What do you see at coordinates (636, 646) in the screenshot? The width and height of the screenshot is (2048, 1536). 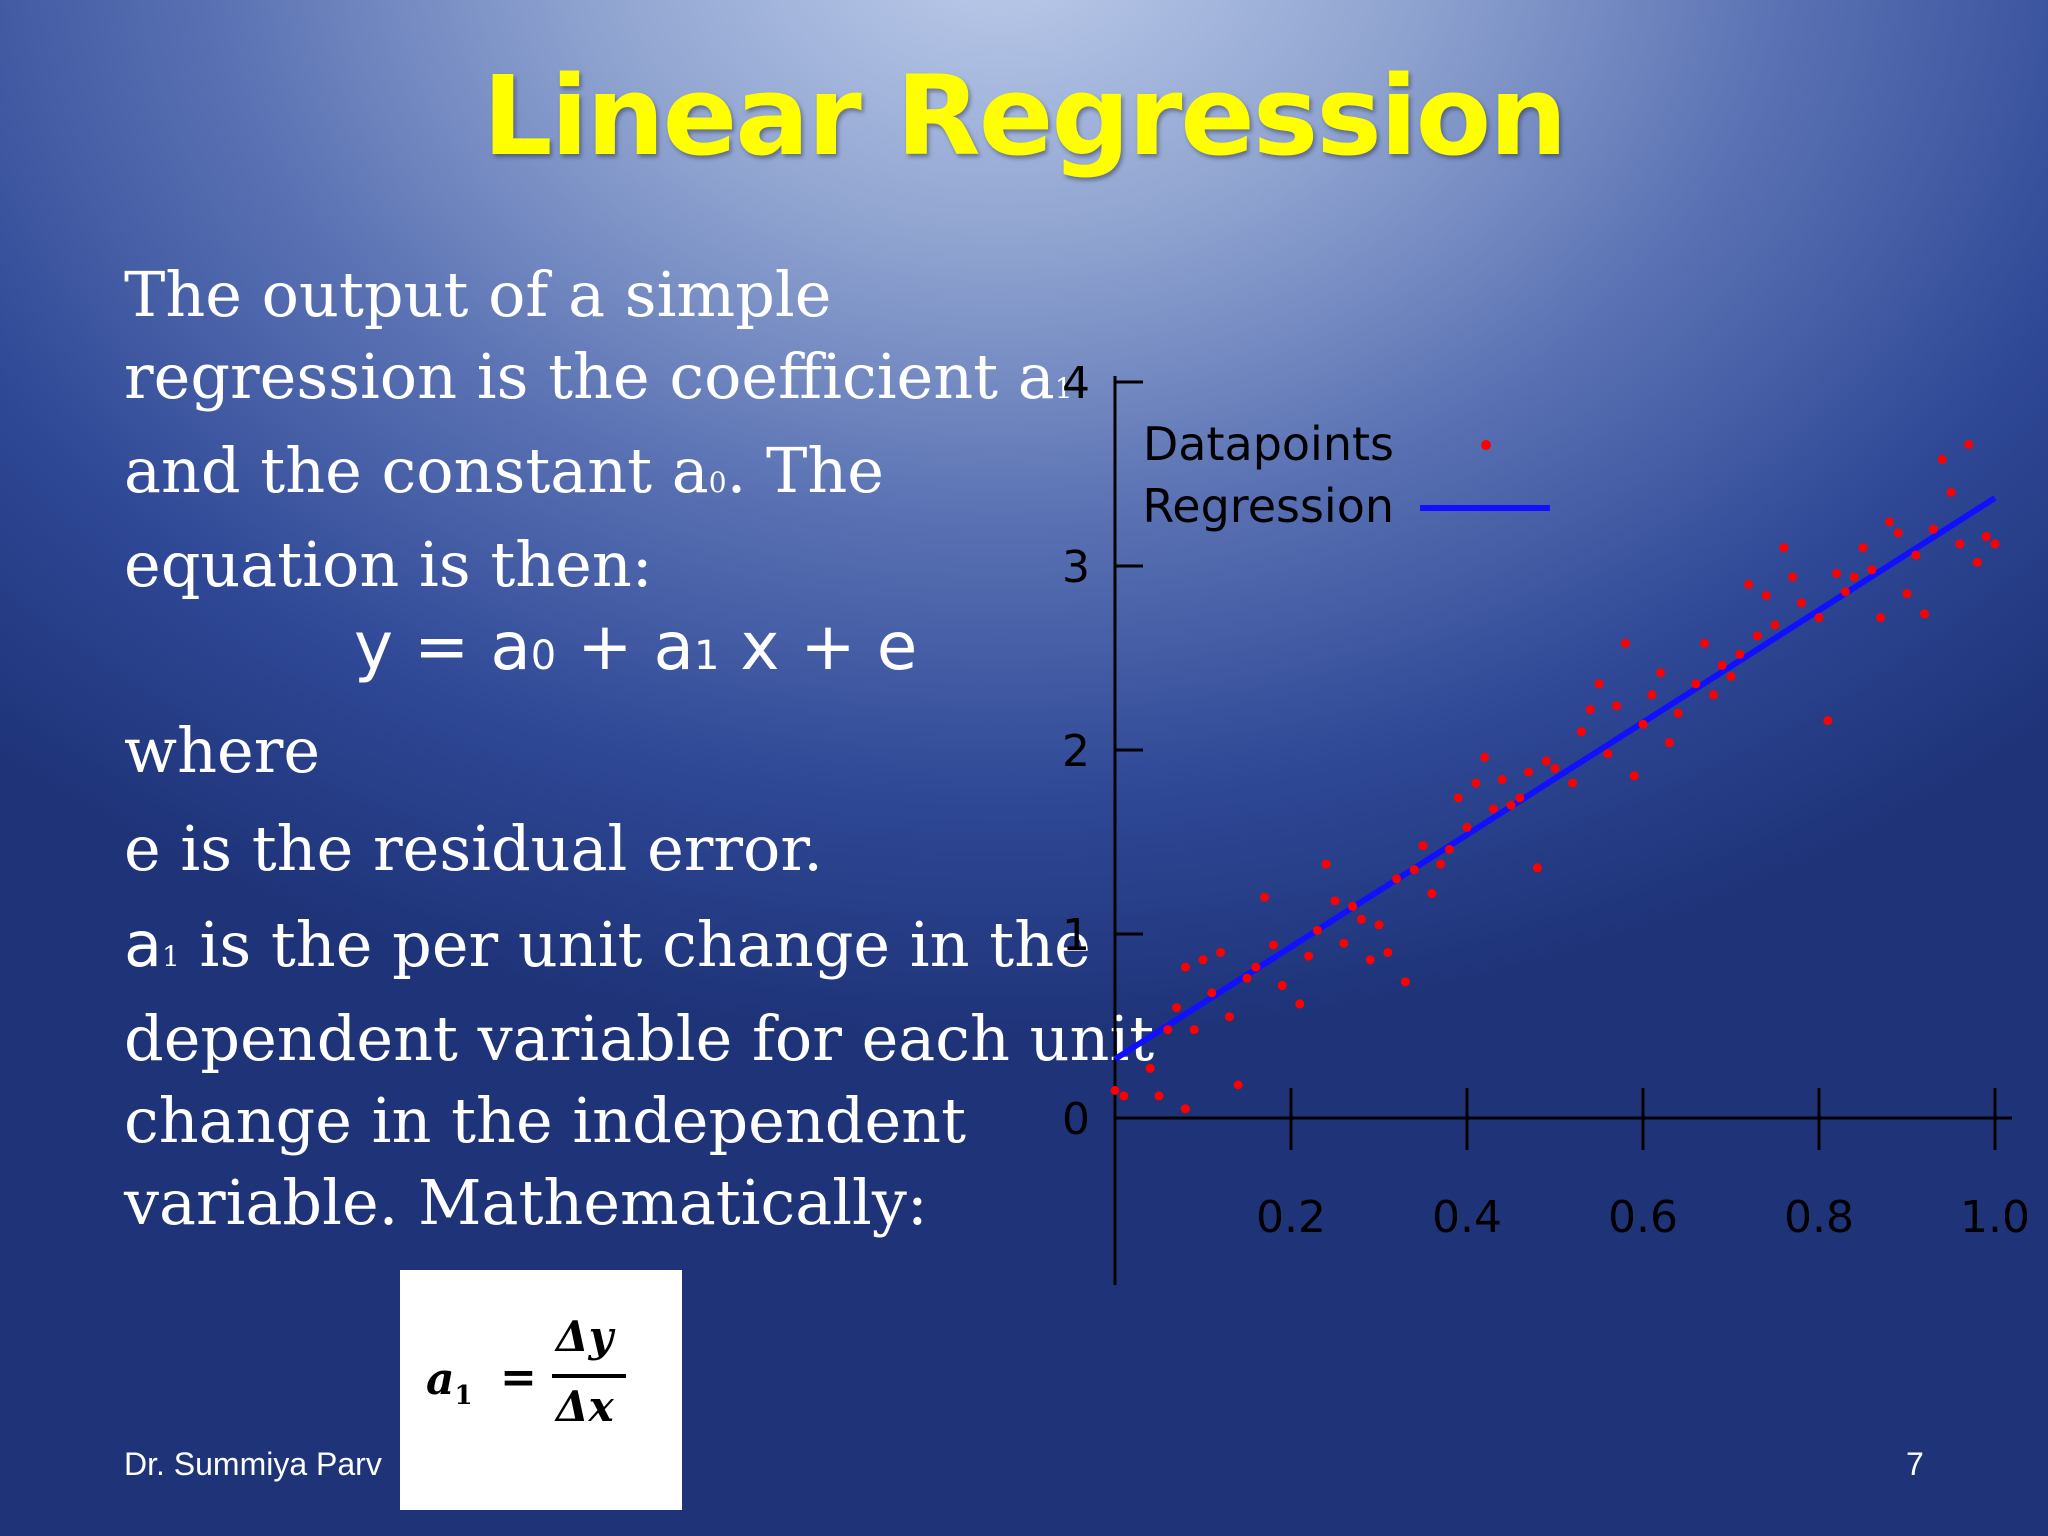 I see `regression-equation: y = a0 + a1 x + e` at bounding box center [636, 646].